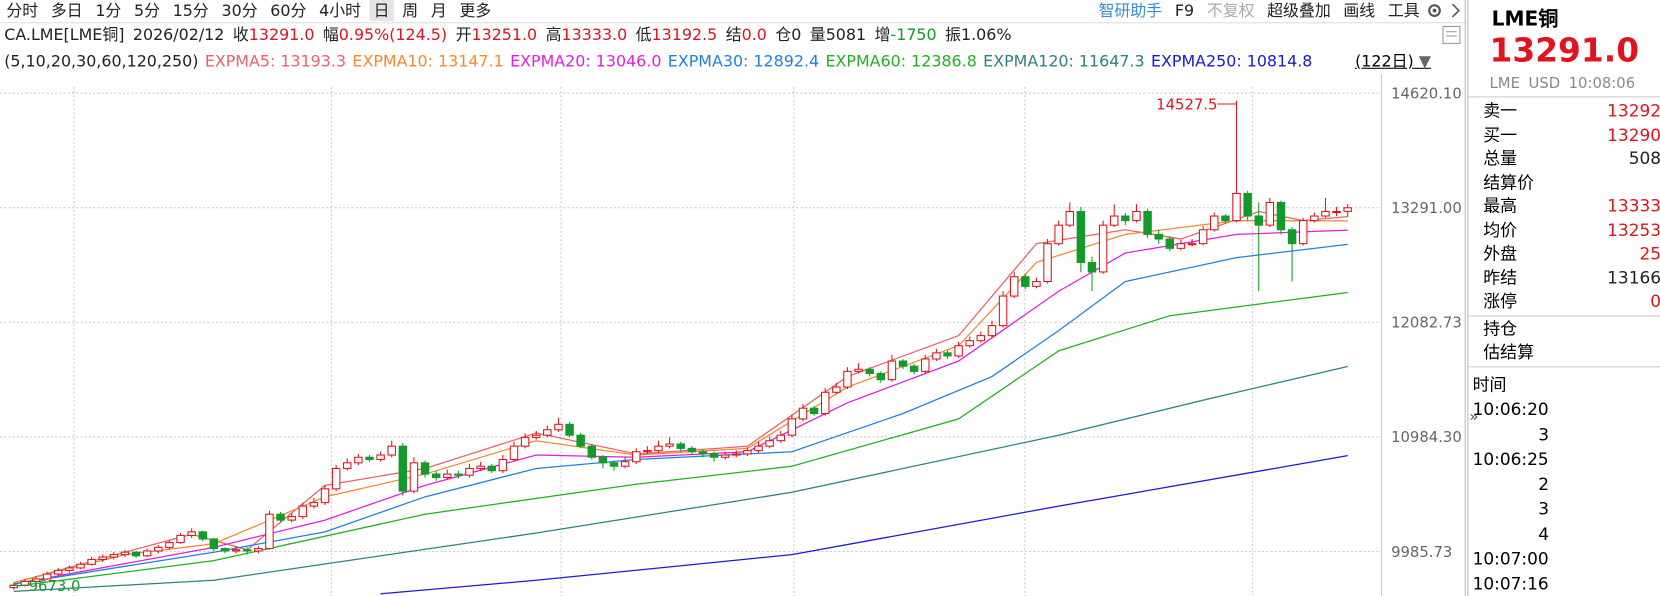  What do you see at coordinates (1633, 277) in the screenshot?
I see `row-value: 13166` at bounding box center [1633, 277].